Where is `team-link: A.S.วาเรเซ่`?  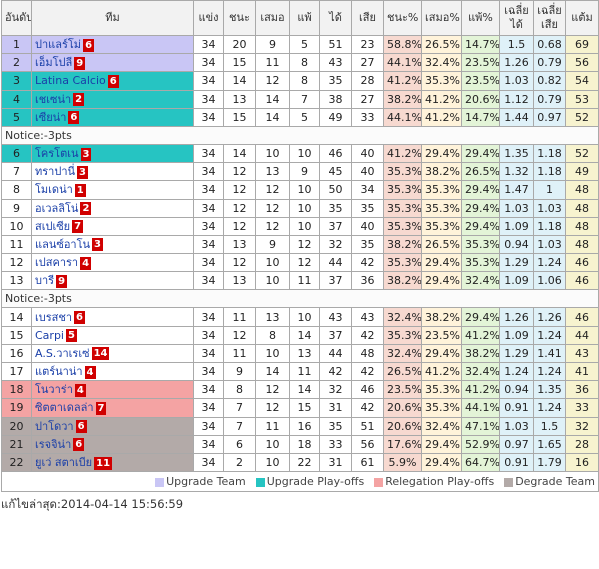
team-link: A.S.วาเรเซ่ is located at coordinates (62, 353).